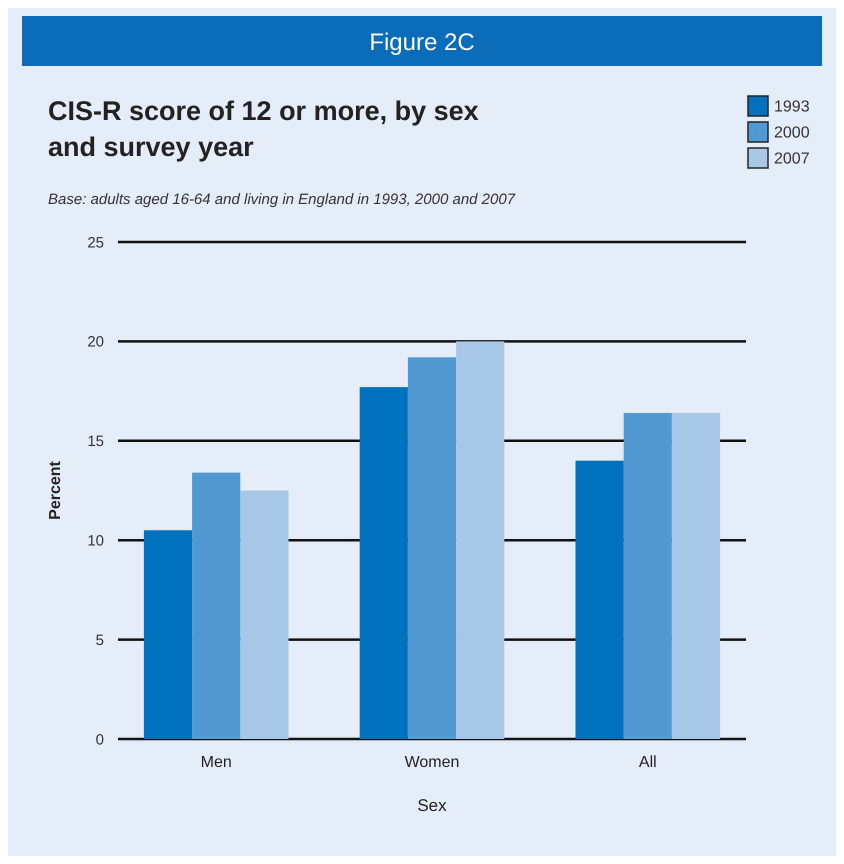 The width and height of the screenshot is (844, 864). Describe the element at coordinates (282, 199) in the screenshot. I see `text: Base: adults aged 16-64 and living in England in 1993, 2000 and 2007` at that location.